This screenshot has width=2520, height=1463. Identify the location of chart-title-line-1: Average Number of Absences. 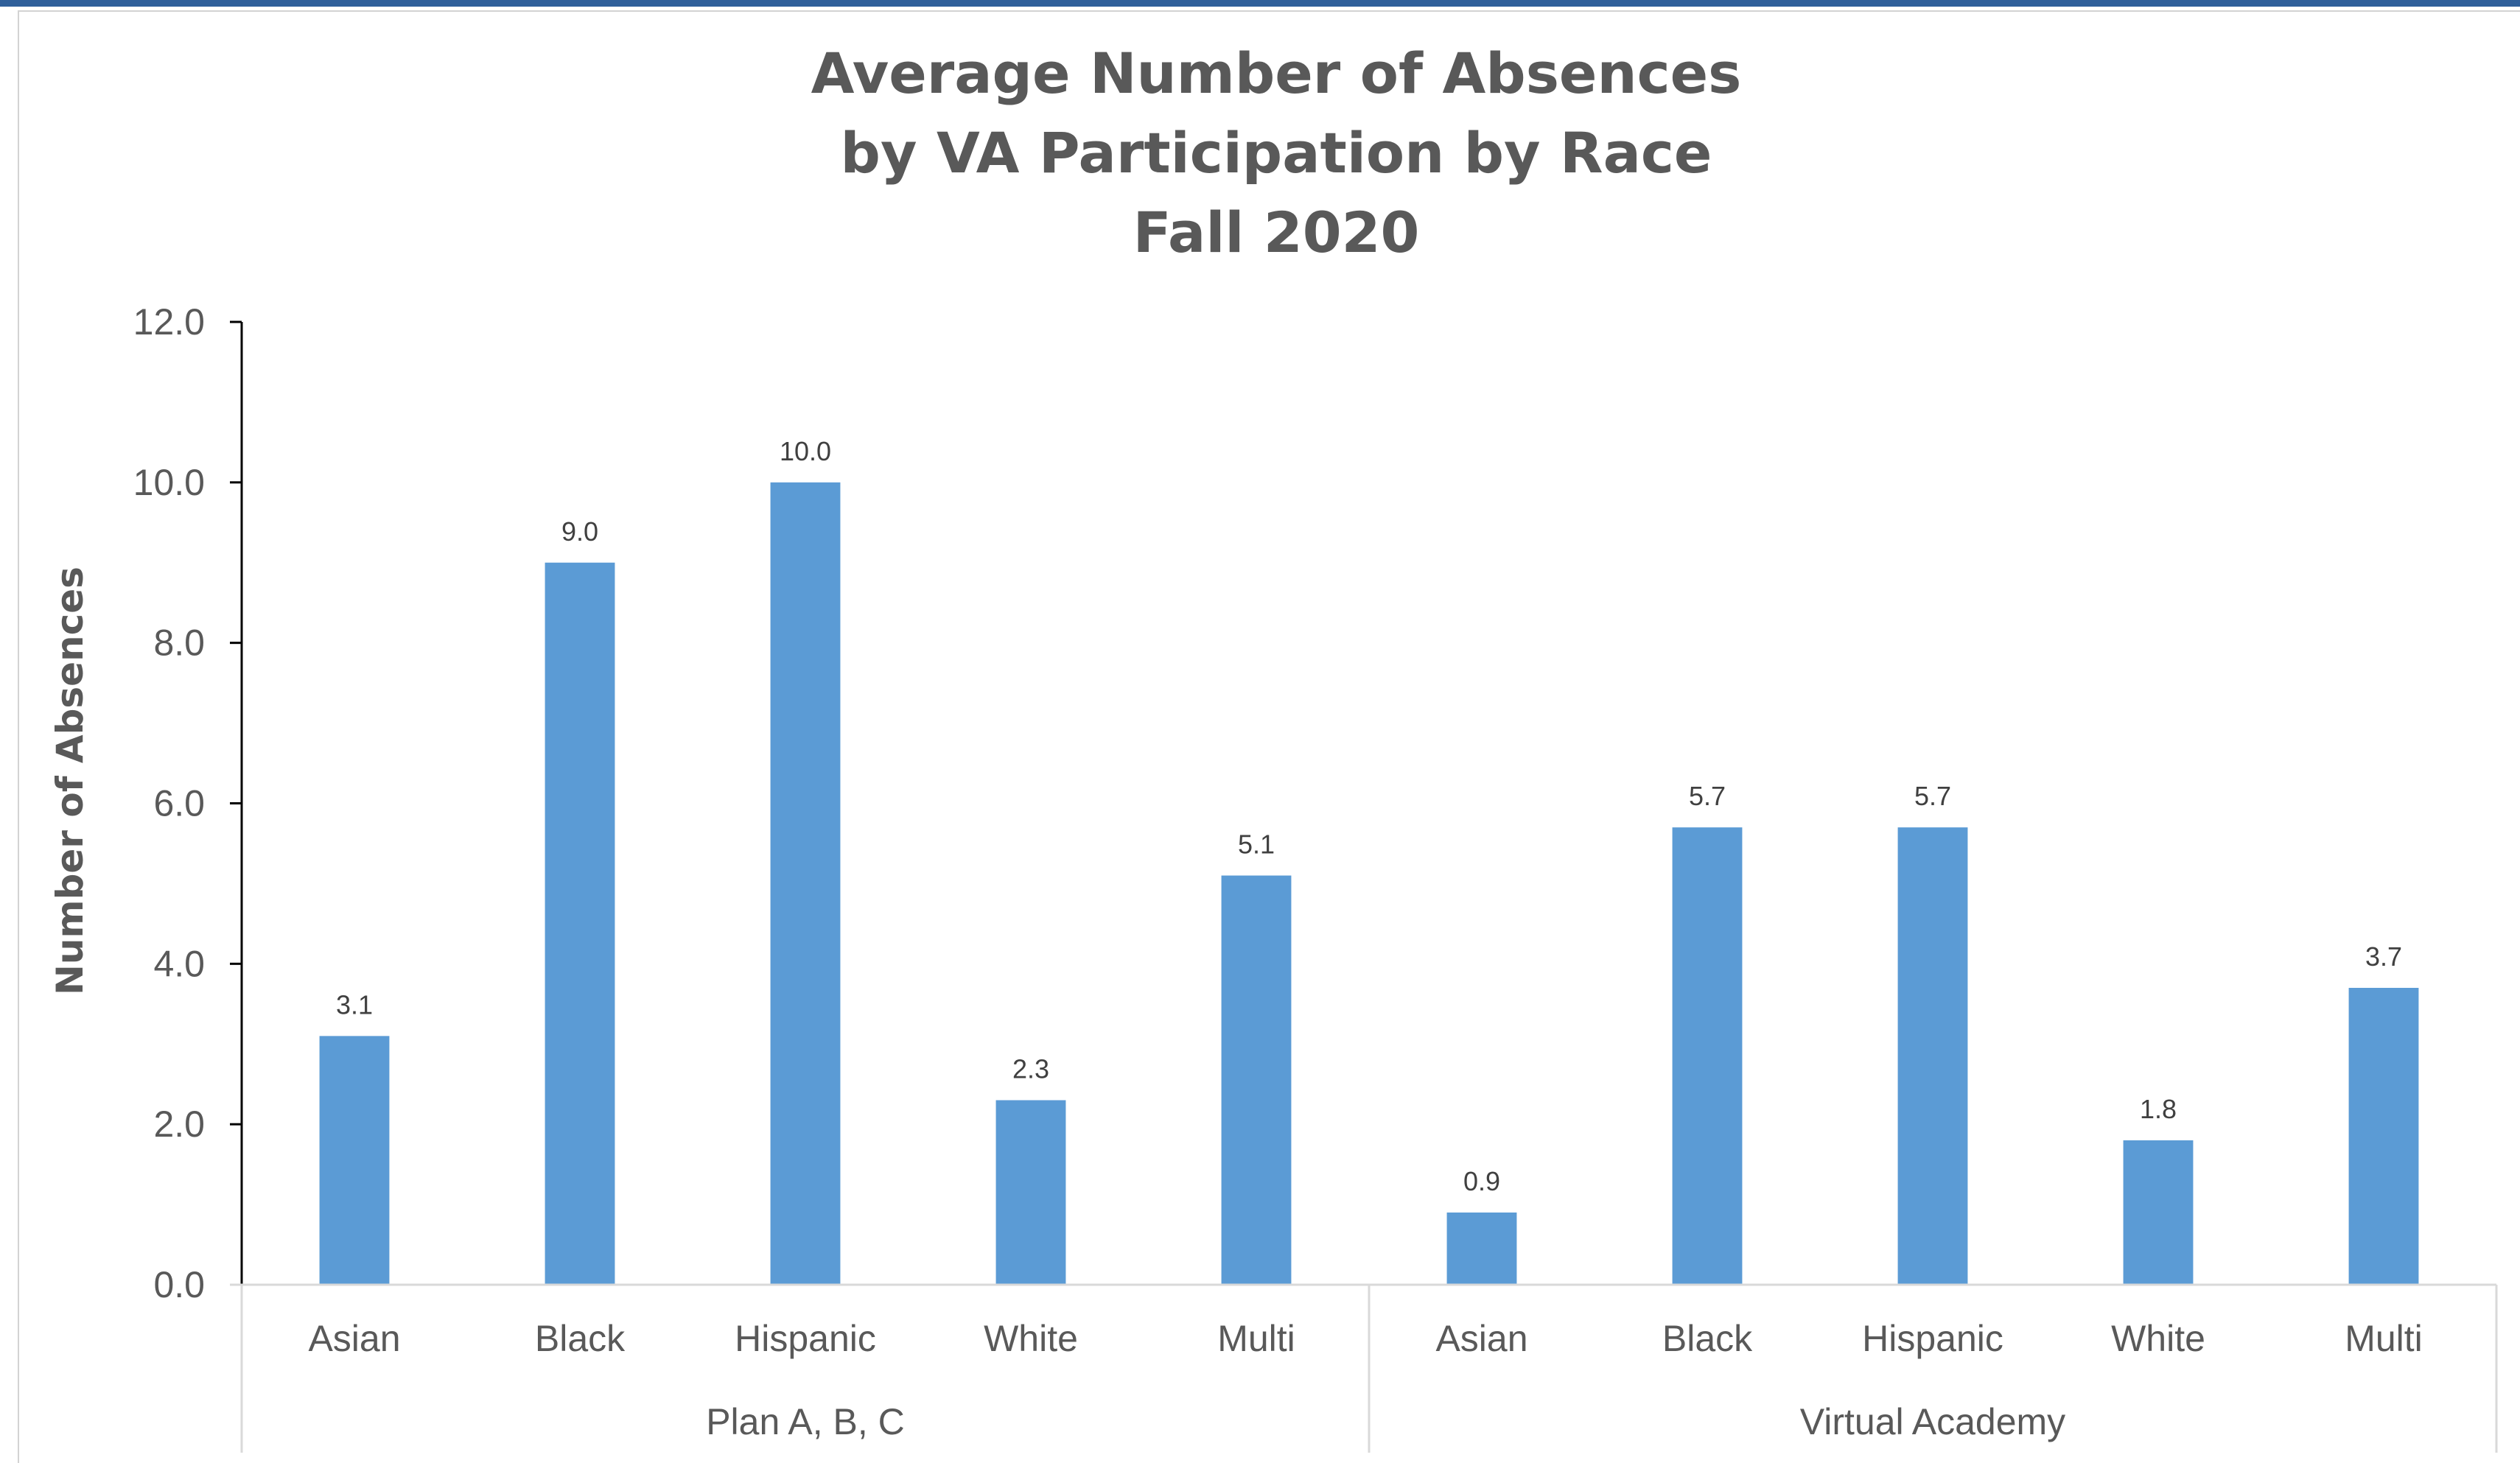
(1276, 73).